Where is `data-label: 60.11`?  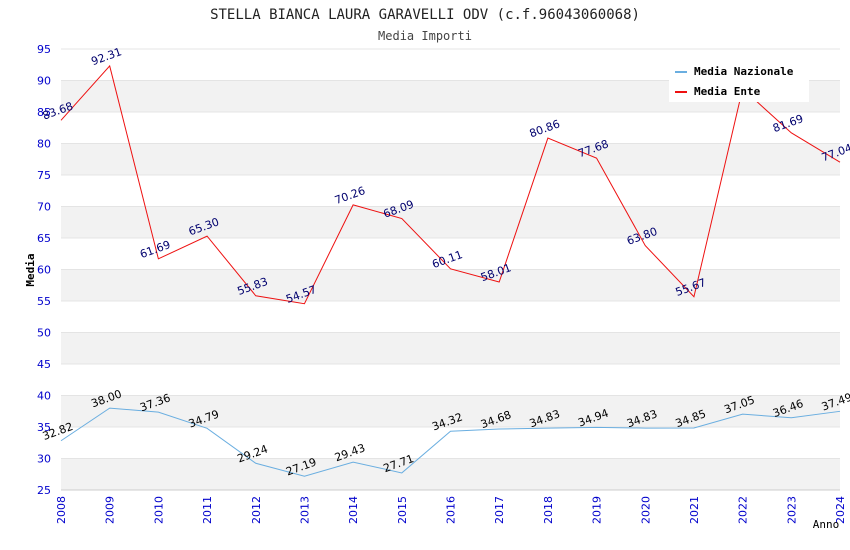
data-label: 60.11 is located at coordinates (447, 259).